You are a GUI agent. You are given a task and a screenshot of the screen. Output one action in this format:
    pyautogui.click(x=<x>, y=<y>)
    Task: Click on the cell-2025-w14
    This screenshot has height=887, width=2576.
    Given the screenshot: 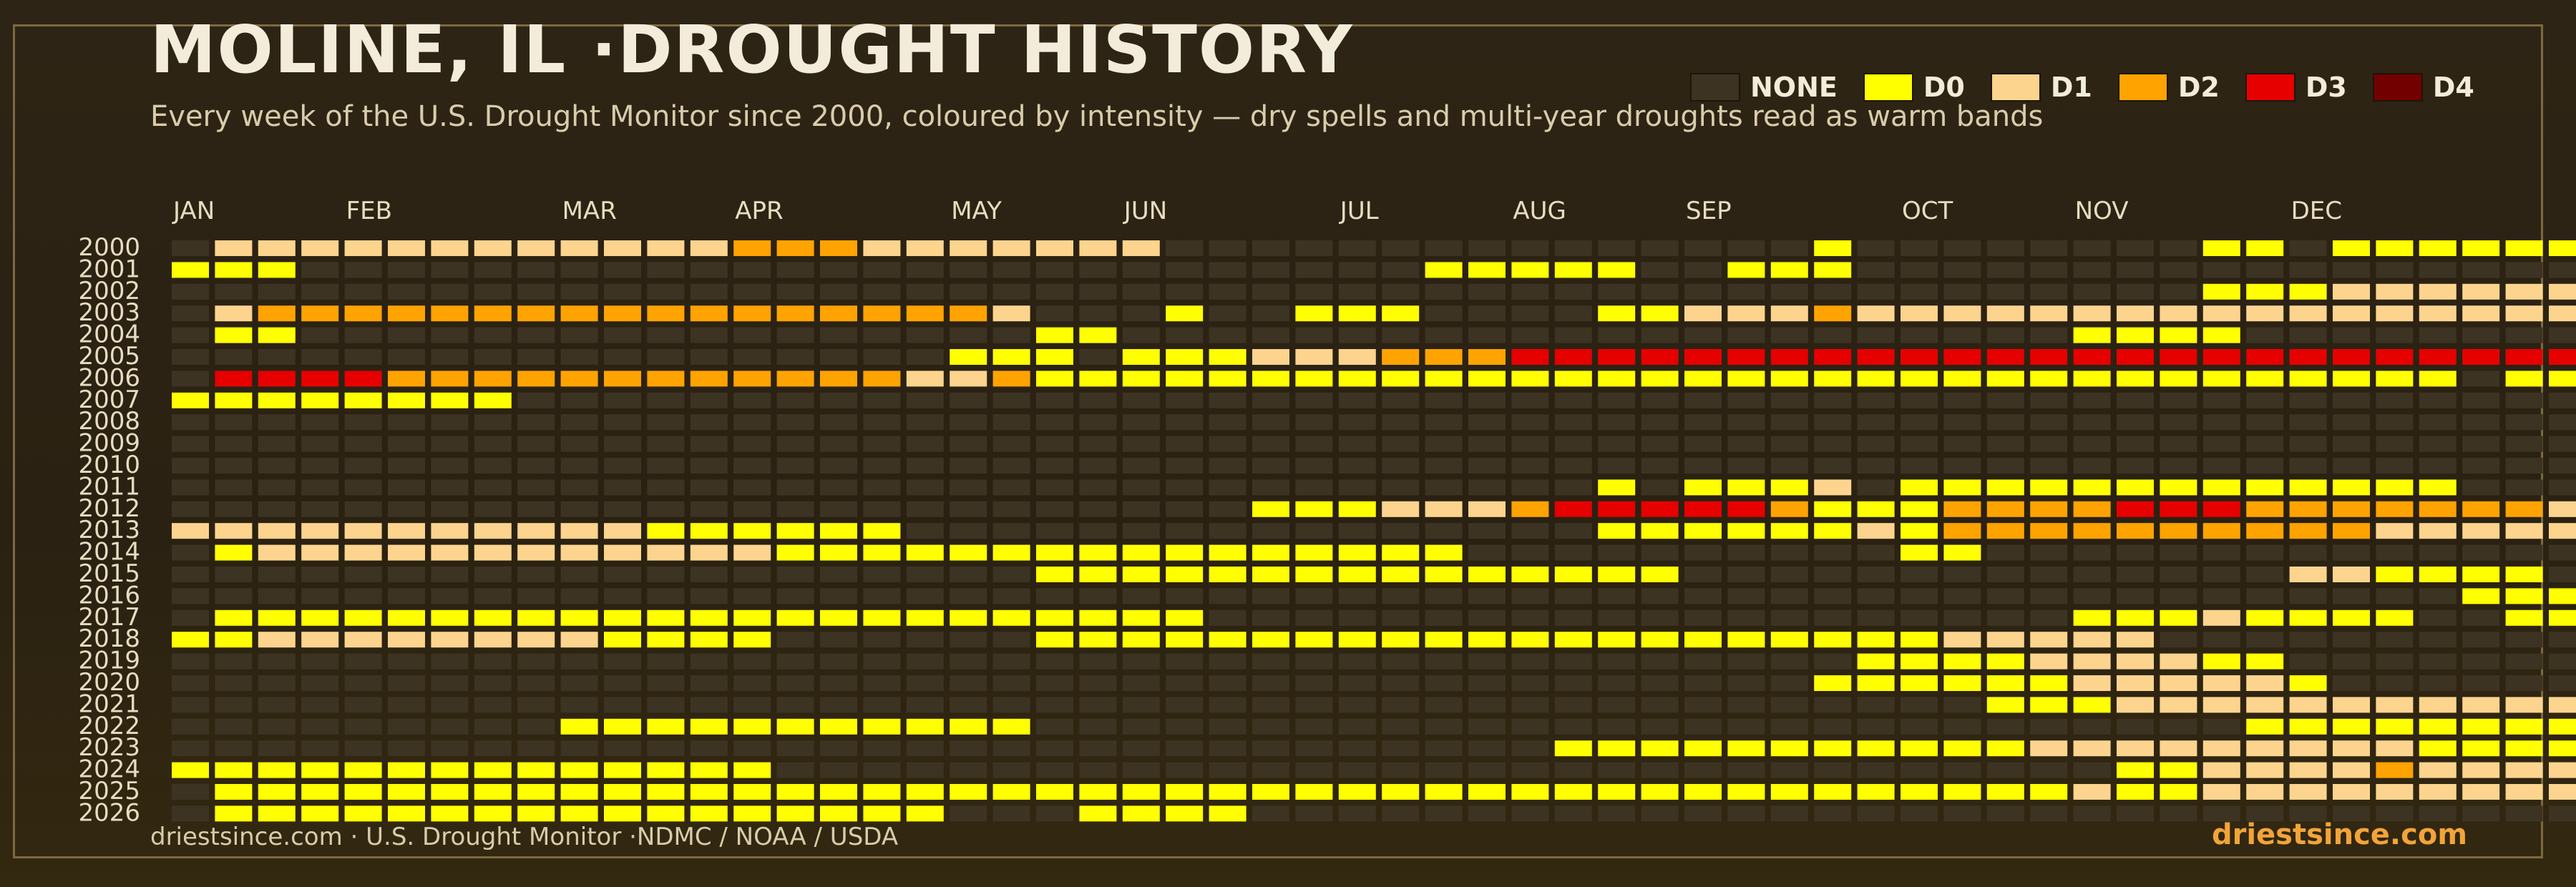 What is the action you would take?
    pyautogui.click(x=752, y=792)
    